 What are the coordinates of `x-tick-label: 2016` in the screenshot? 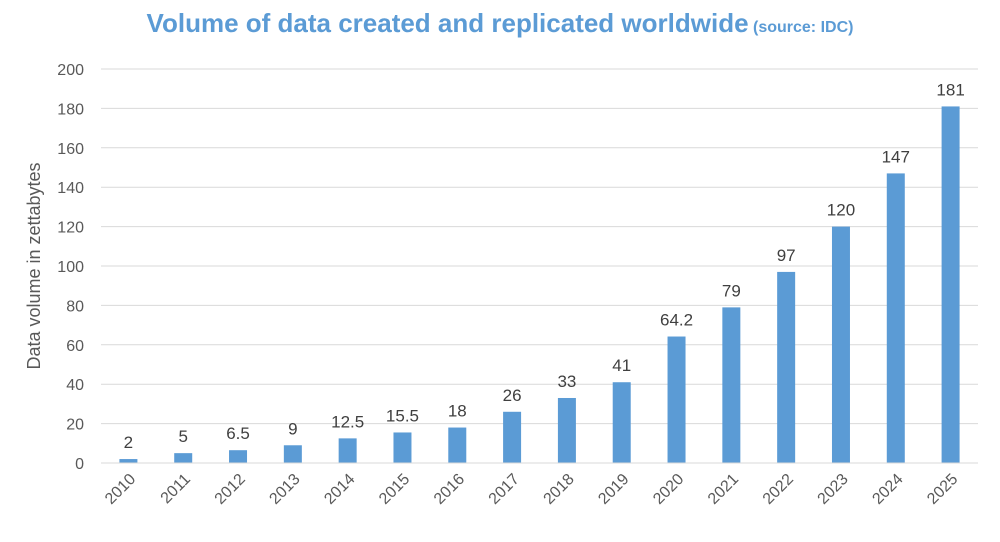 It's located at (449, 489).